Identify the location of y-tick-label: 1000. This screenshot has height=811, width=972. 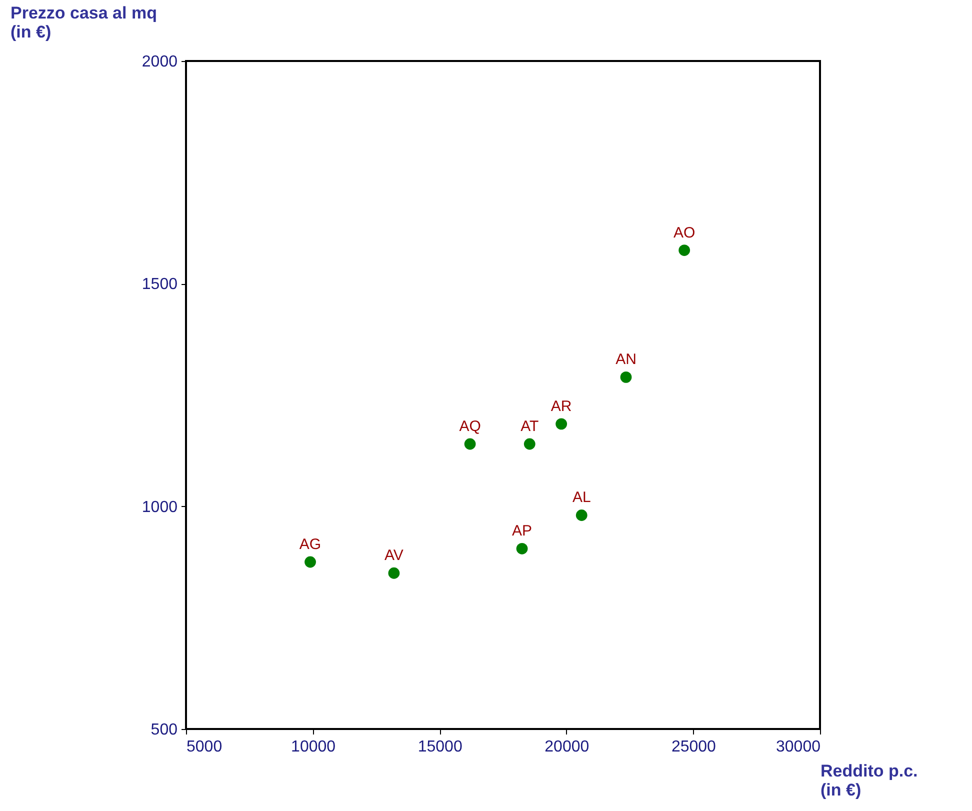
(160, 507).